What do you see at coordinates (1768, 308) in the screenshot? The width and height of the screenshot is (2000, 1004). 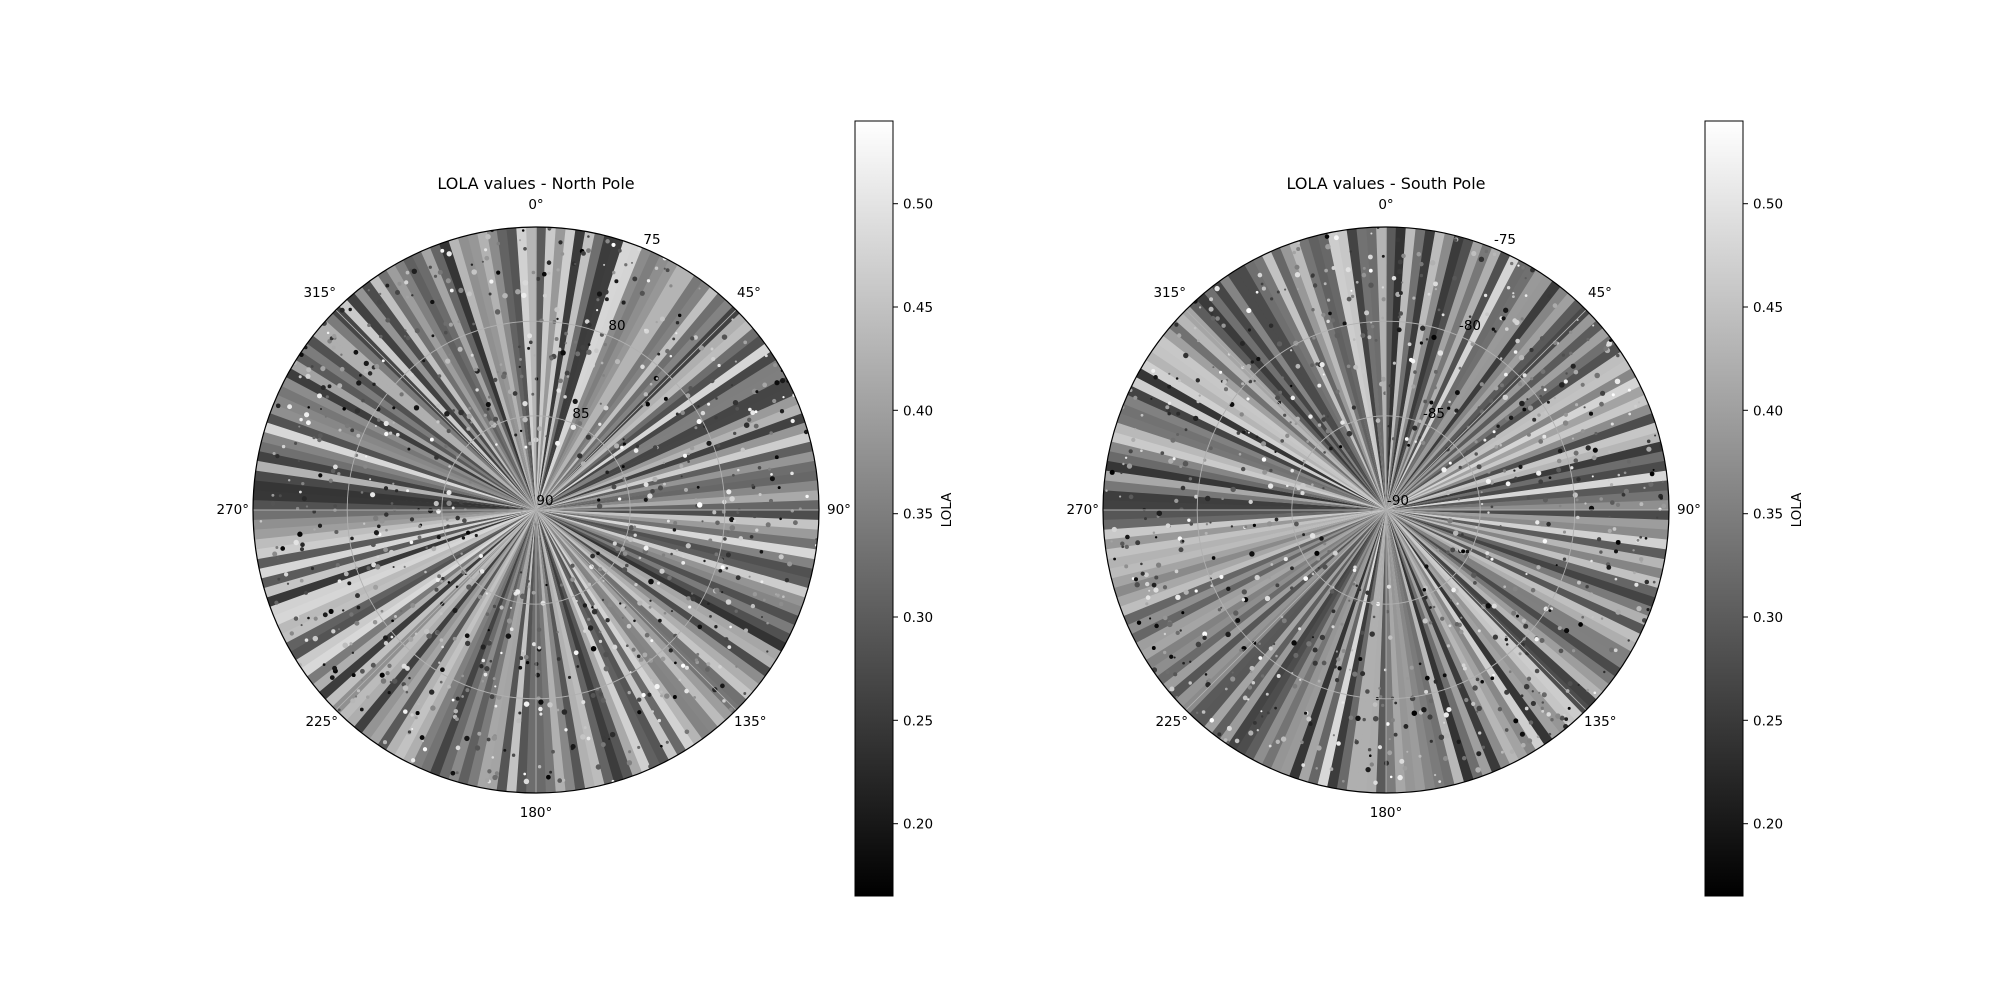 I see `colorbar-tick-label: 0.45` at bounding box center [1768, 308].